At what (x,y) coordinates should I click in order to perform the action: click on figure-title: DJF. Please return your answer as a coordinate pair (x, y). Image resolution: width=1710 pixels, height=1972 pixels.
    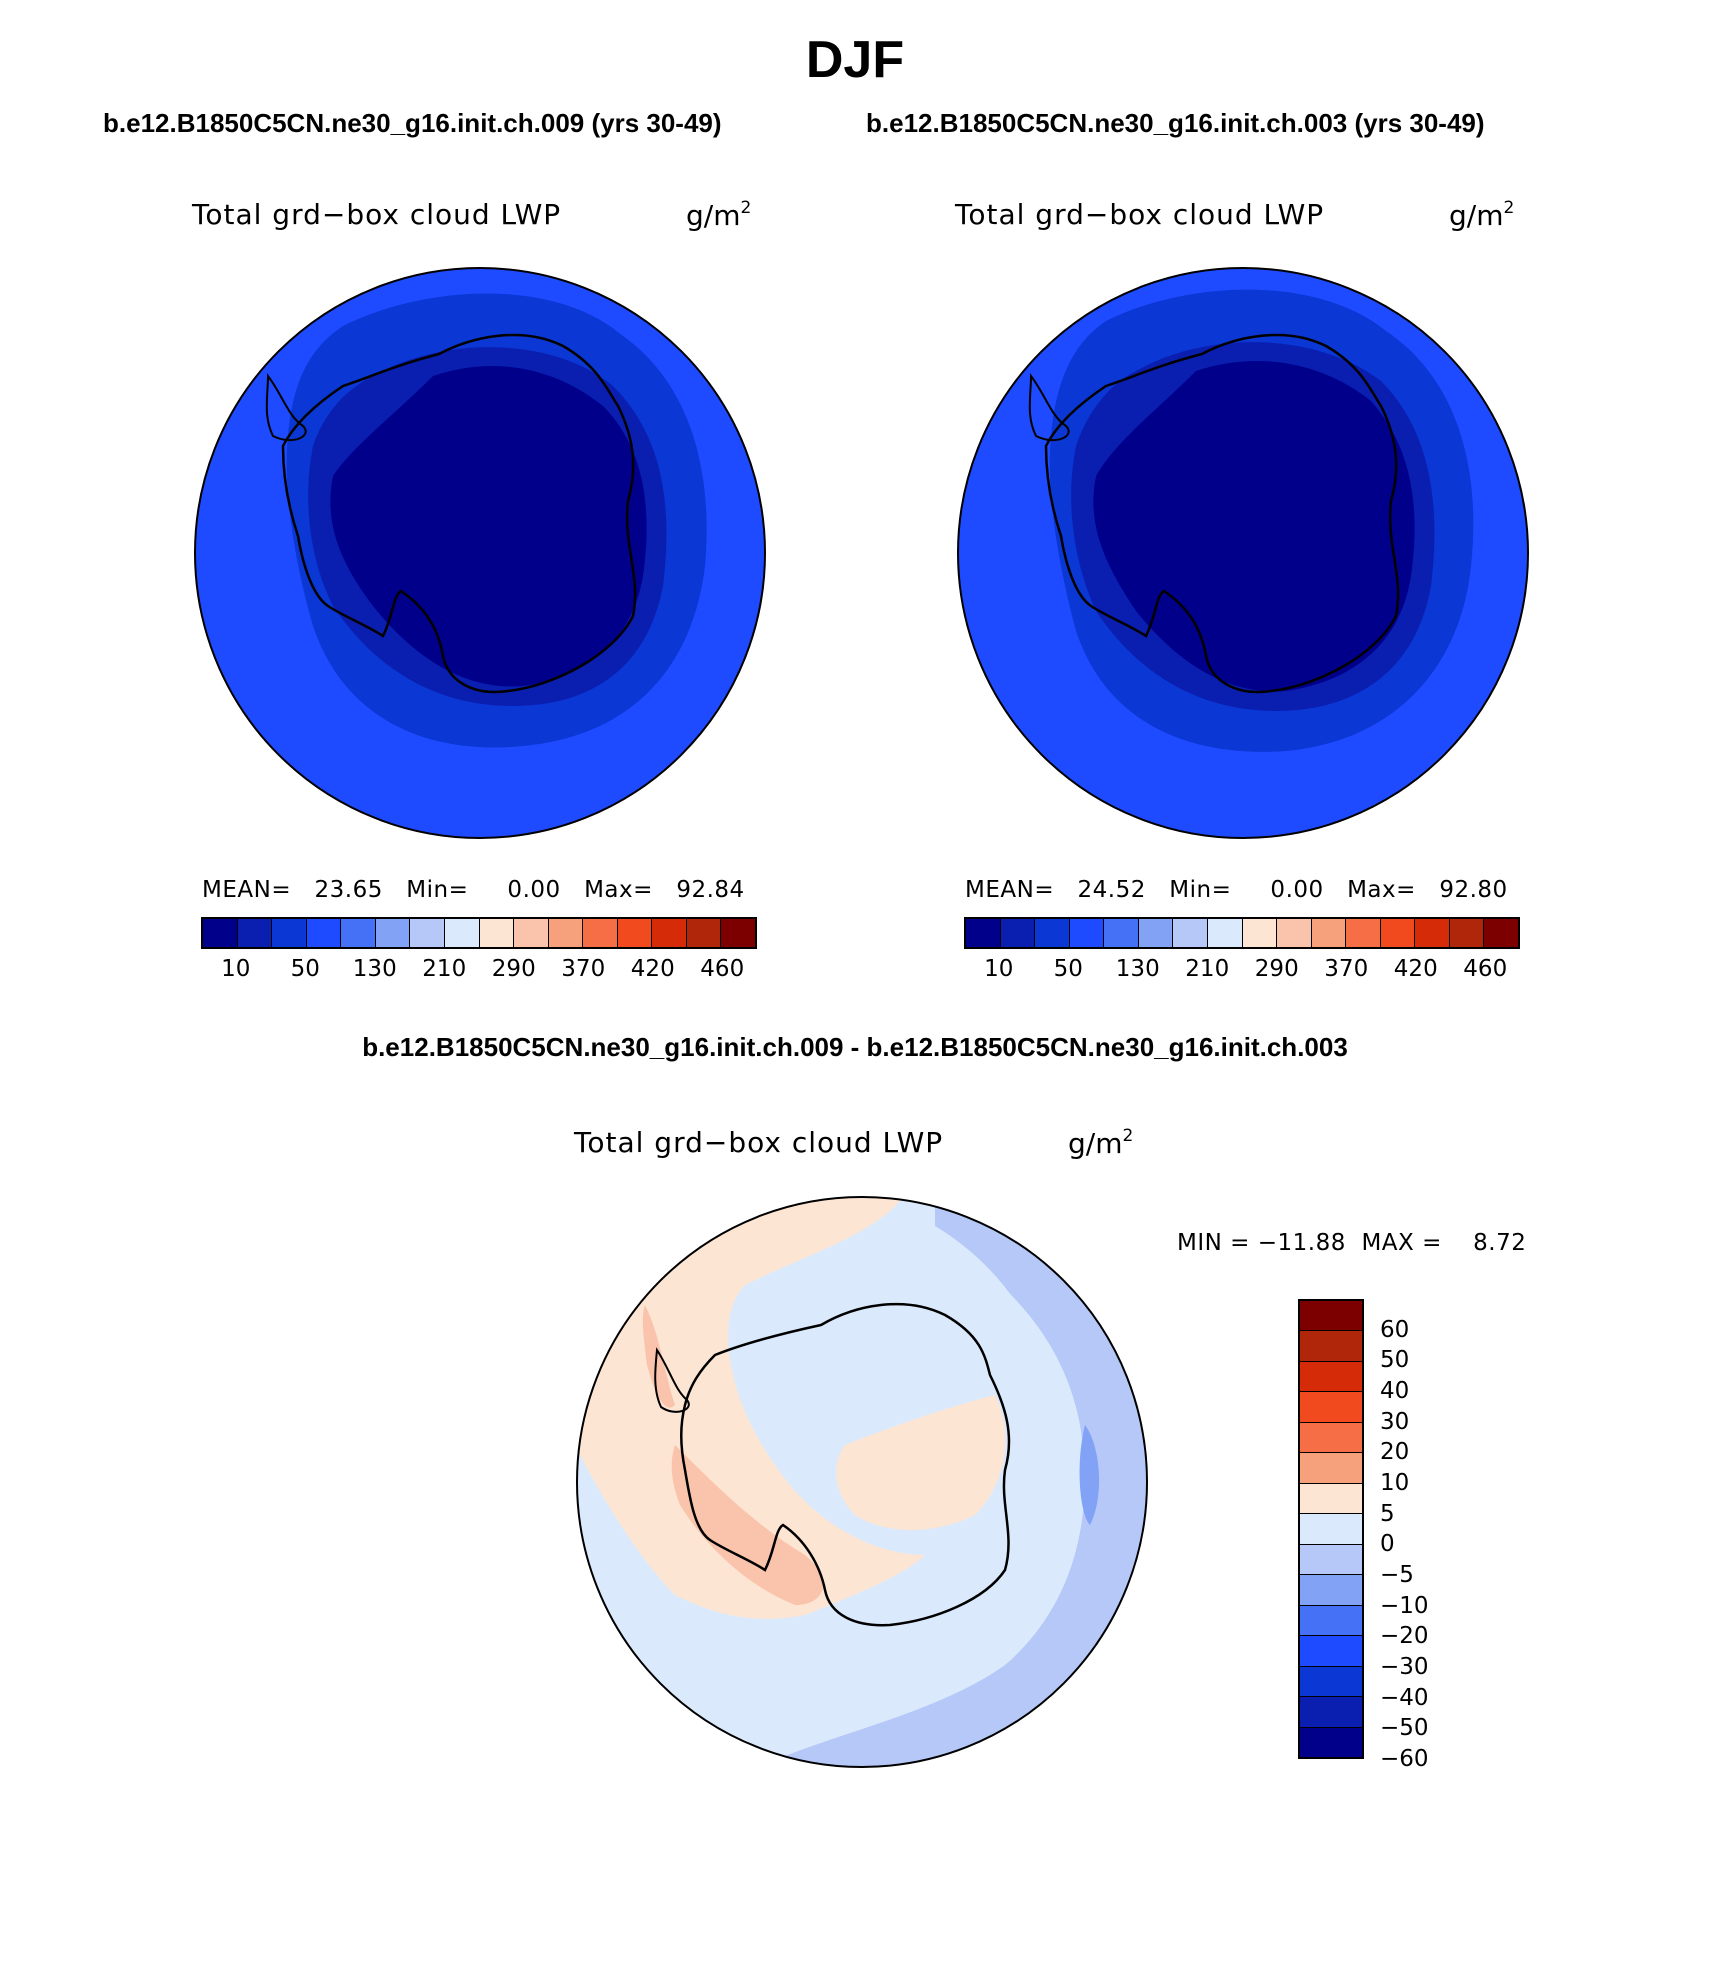
    Looking at the image, I should click on (855, 60).